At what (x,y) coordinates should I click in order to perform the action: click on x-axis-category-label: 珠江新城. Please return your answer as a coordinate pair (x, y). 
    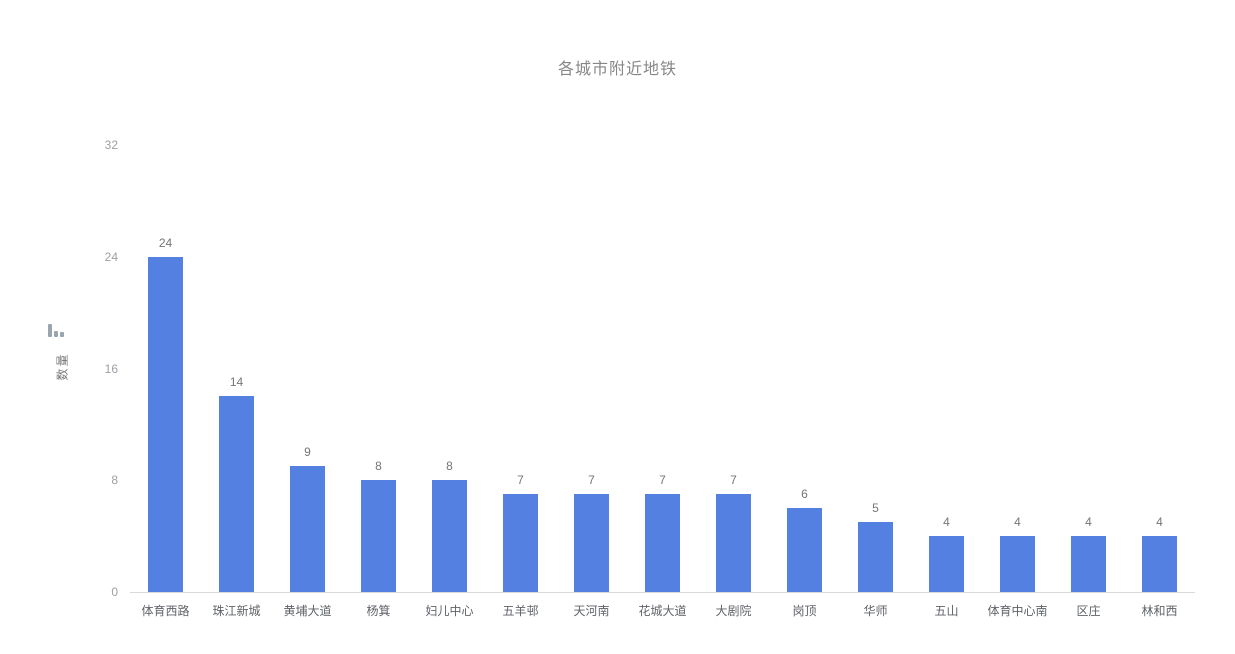
    Looking at the image, I should click on (236, 611).